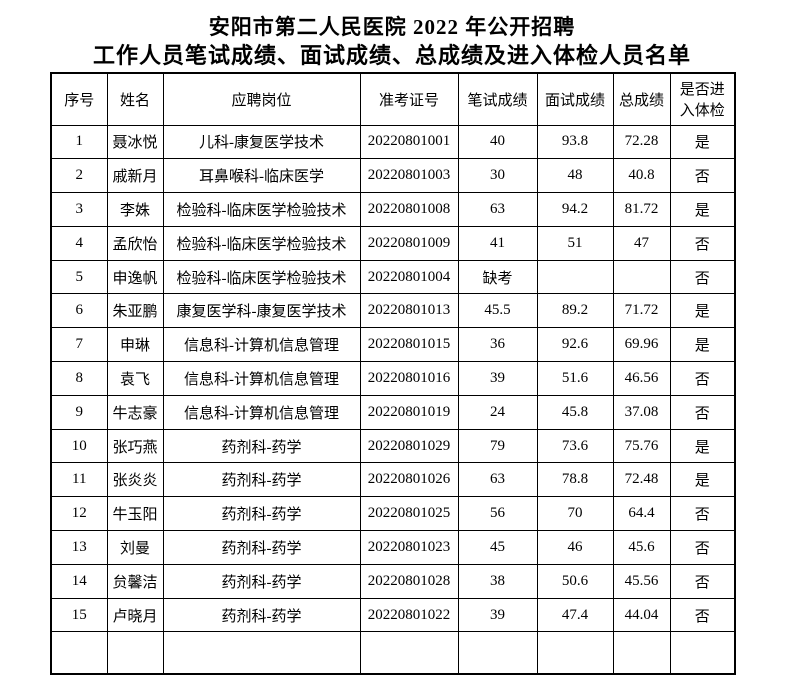  What do you see at coordinates (261, 345) in the screenshot?
I see `table-cell: 信息科-计算机信息管理` at bounding box center [261, 345].